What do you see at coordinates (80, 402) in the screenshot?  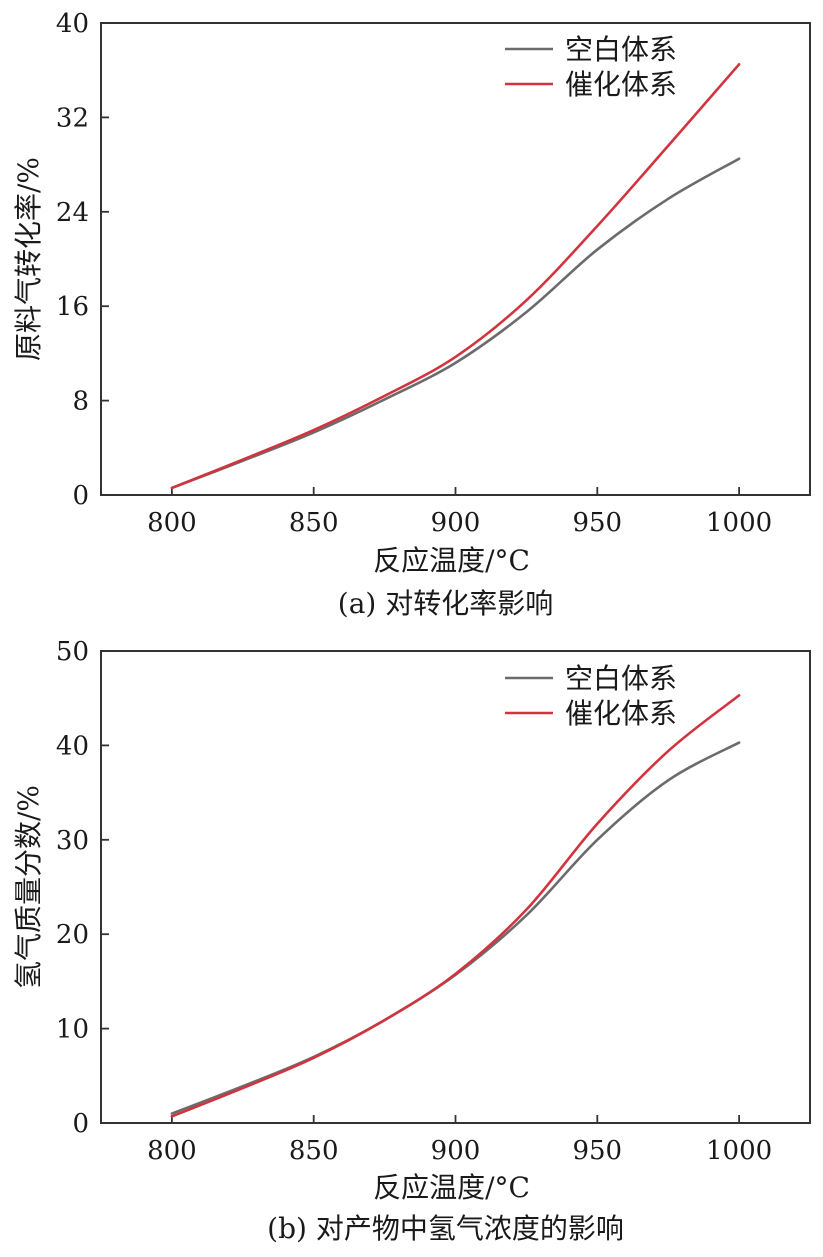 I see `y-tick-label: 8` at bounding box center [80, 402].